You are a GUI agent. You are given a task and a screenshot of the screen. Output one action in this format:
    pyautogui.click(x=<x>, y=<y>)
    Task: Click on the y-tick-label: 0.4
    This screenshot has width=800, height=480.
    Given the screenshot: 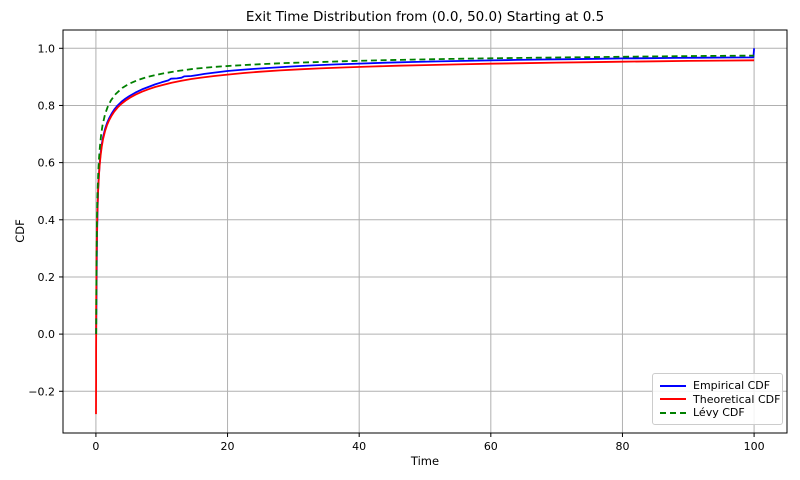 What is the action you would take?
    pyautogui.click(x=47, y=220)
    